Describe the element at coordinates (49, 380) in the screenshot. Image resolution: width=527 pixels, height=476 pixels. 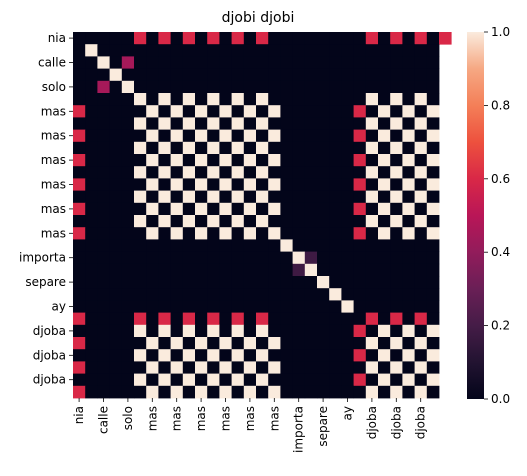
I see `y-tick-label: djoba` at that location.